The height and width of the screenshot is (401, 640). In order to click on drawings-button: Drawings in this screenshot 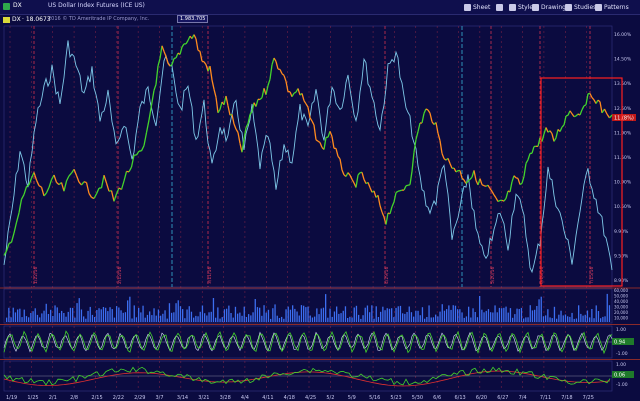, I will do `click(550, 7)`.